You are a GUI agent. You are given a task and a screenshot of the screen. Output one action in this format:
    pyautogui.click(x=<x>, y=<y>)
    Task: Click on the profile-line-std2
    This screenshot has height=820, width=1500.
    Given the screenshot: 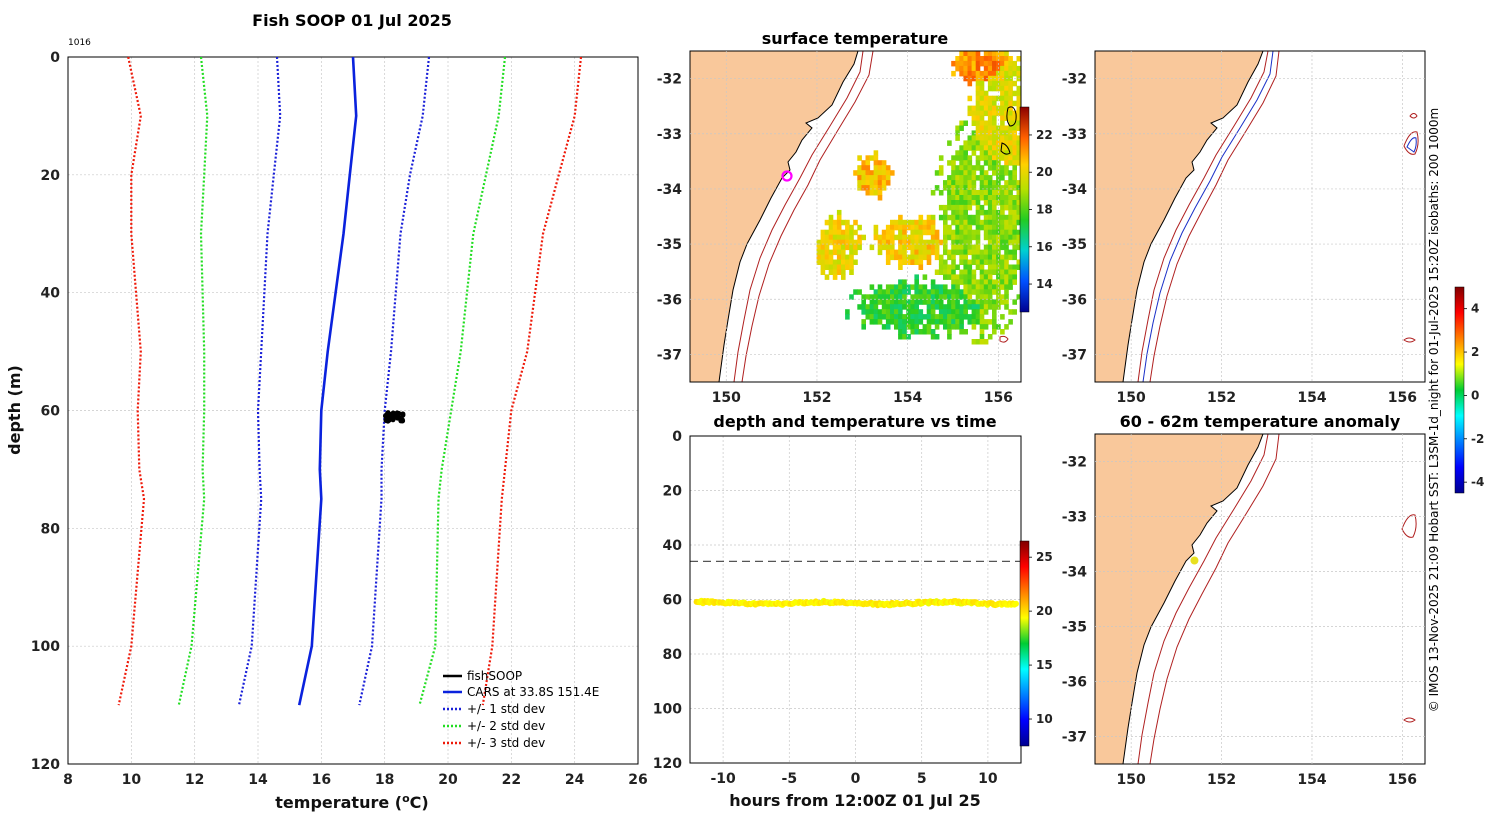 What is the action you would take?
    pyautogui.click(x=193, y=381)
    